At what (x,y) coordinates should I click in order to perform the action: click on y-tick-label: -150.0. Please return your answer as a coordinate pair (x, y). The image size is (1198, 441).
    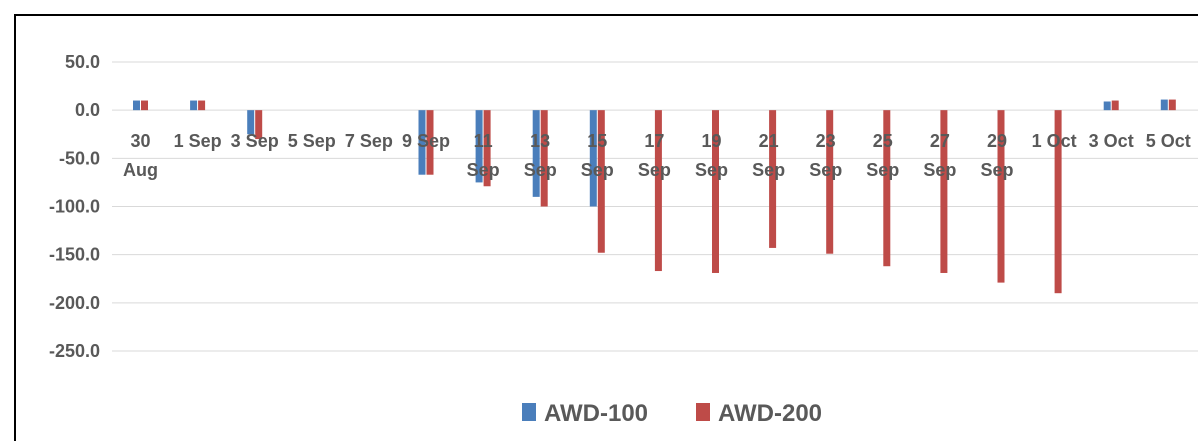
    Looking at the image, I should click on (74, 255).